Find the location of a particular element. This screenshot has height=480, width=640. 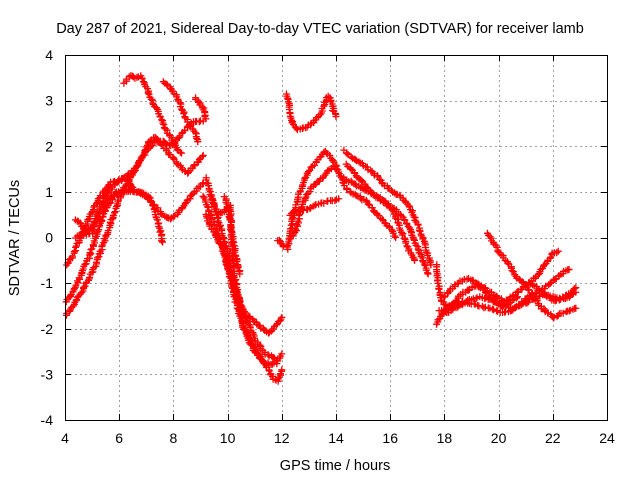

x-tick-label: 18 is located at coordinates (445, 438).